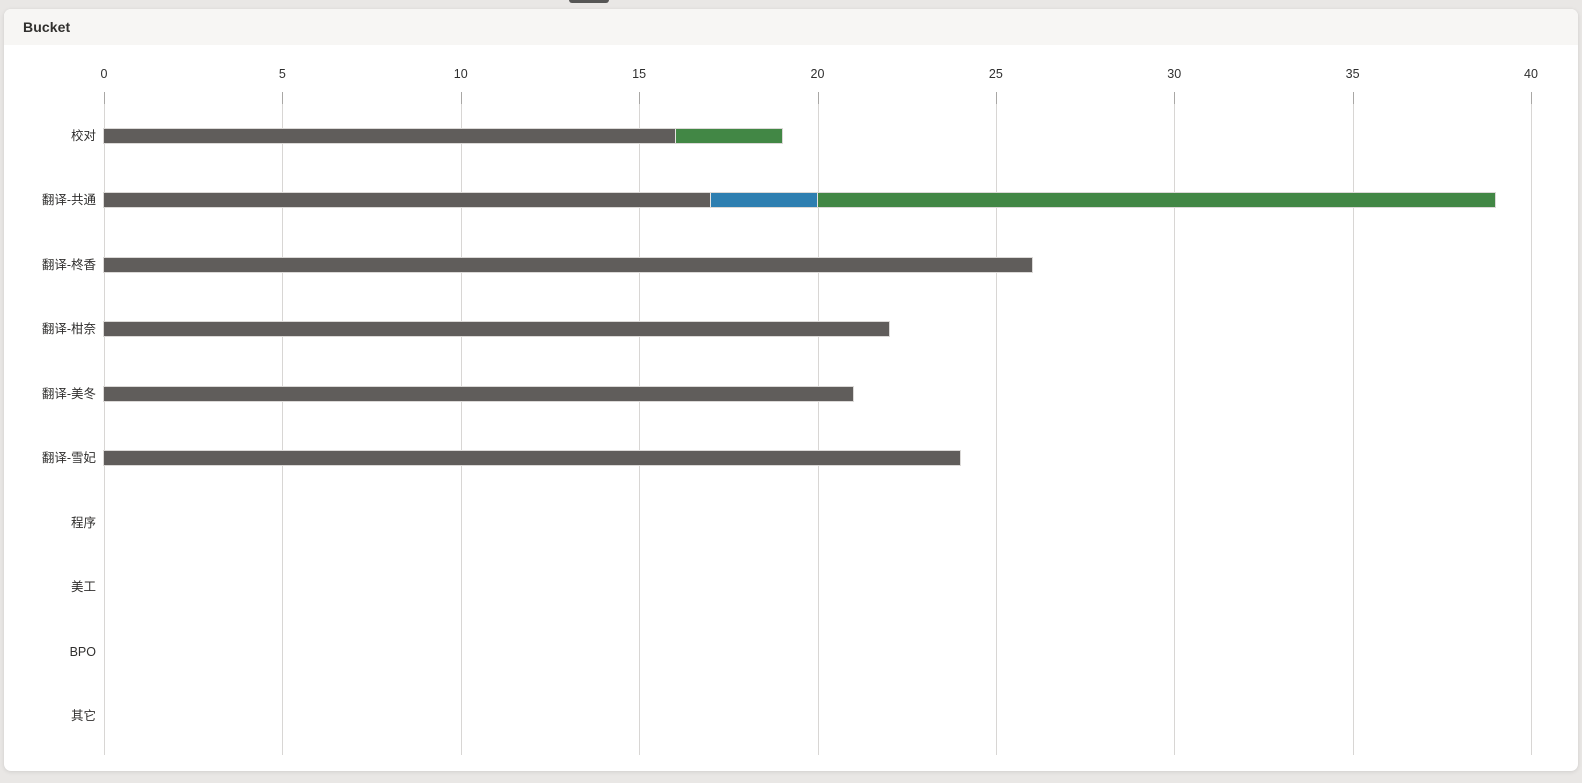 The width and height of the screenshot is (1582, 783). I want to click on category-label: 程序, so click(83, 522).